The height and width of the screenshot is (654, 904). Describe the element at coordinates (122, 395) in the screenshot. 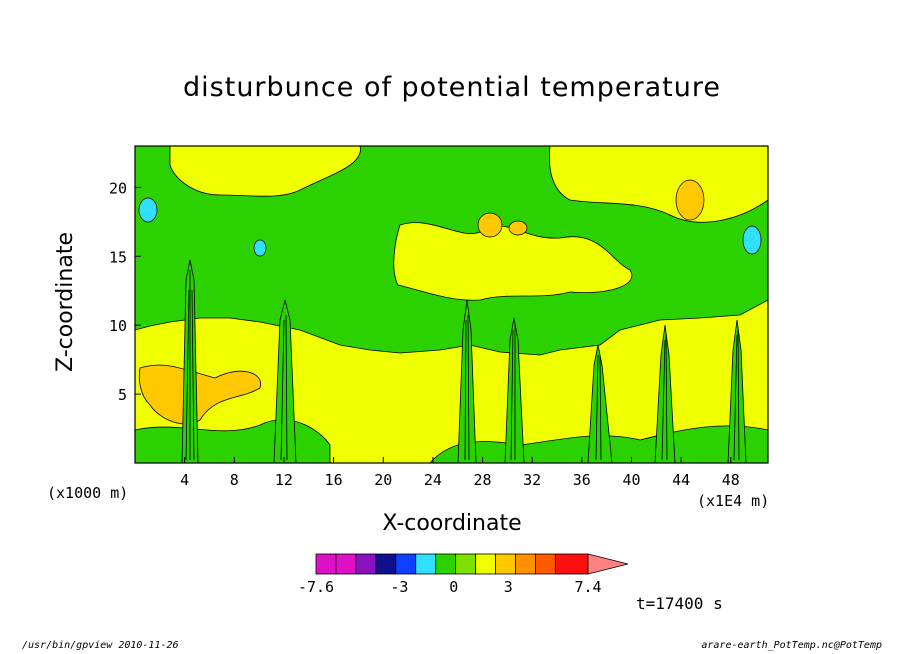

I see `y-tick-label: 5` at that location.